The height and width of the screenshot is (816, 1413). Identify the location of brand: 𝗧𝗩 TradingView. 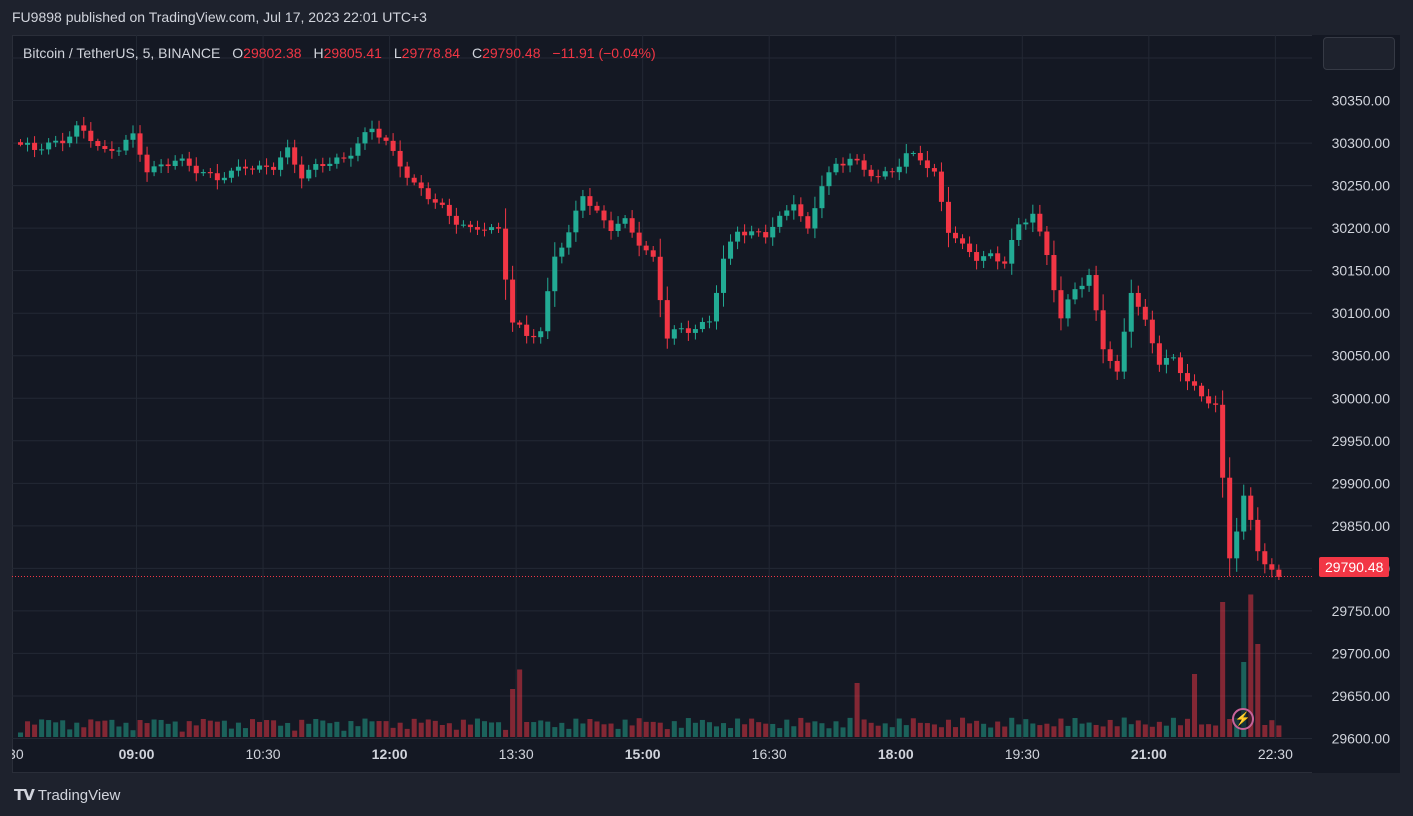
(67, 795).